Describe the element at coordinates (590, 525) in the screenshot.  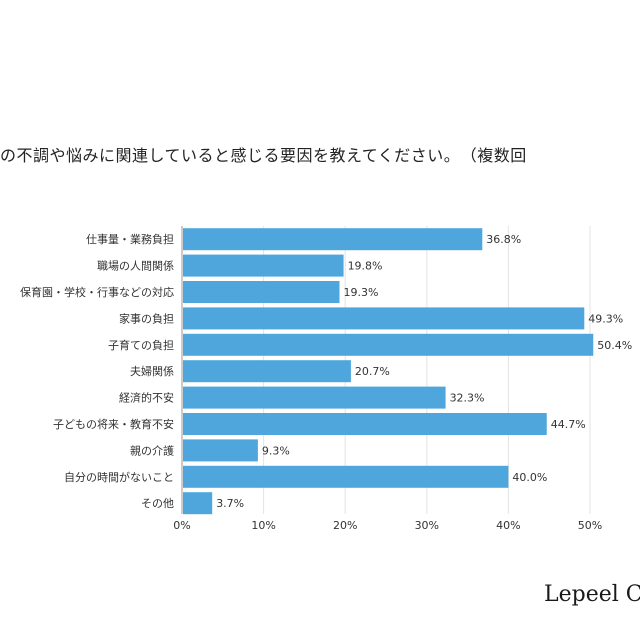
I see `x-tick-label: 50%` at that location.